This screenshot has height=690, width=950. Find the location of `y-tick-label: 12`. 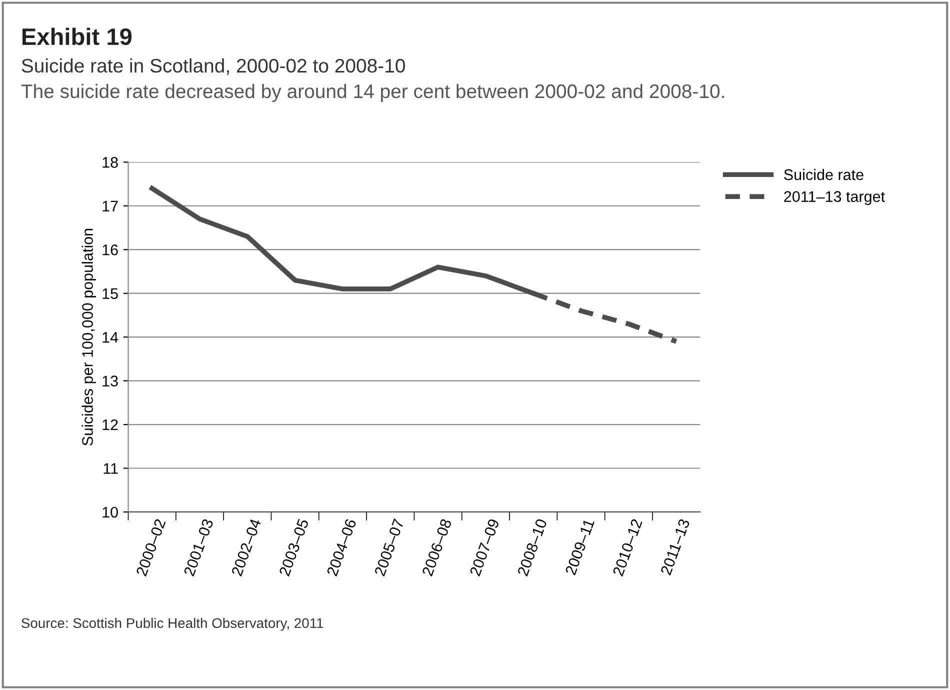

y-tick-label: 12 is located at coordinates (110, 424).